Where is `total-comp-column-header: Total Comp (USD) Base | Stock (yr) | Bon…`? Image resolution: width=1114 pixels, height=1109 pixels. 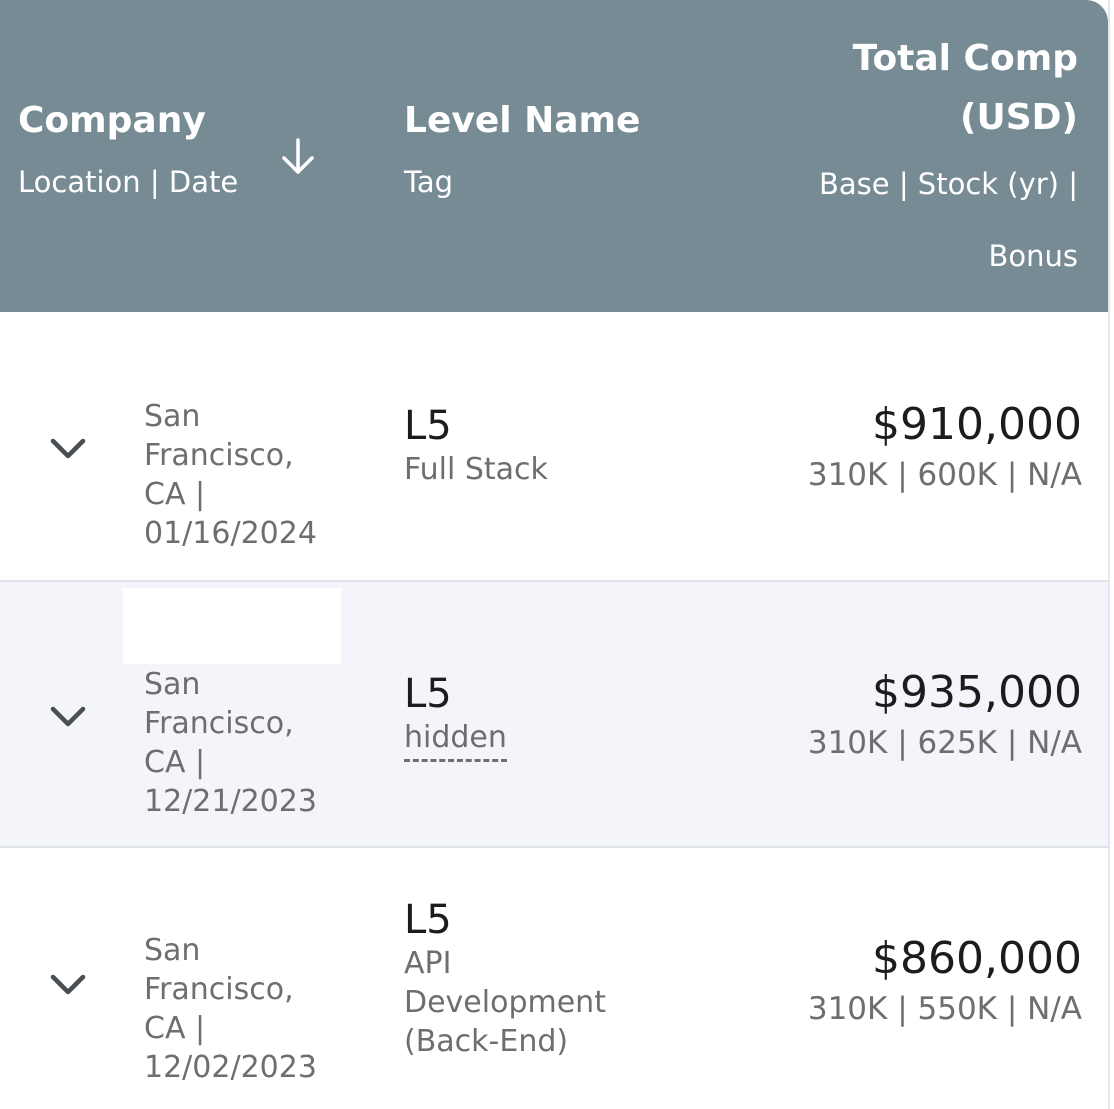 total-comp-column-header: Total Comp (USD) Base | Stock (yr) | Bon… is located at coordinates (888, 161).